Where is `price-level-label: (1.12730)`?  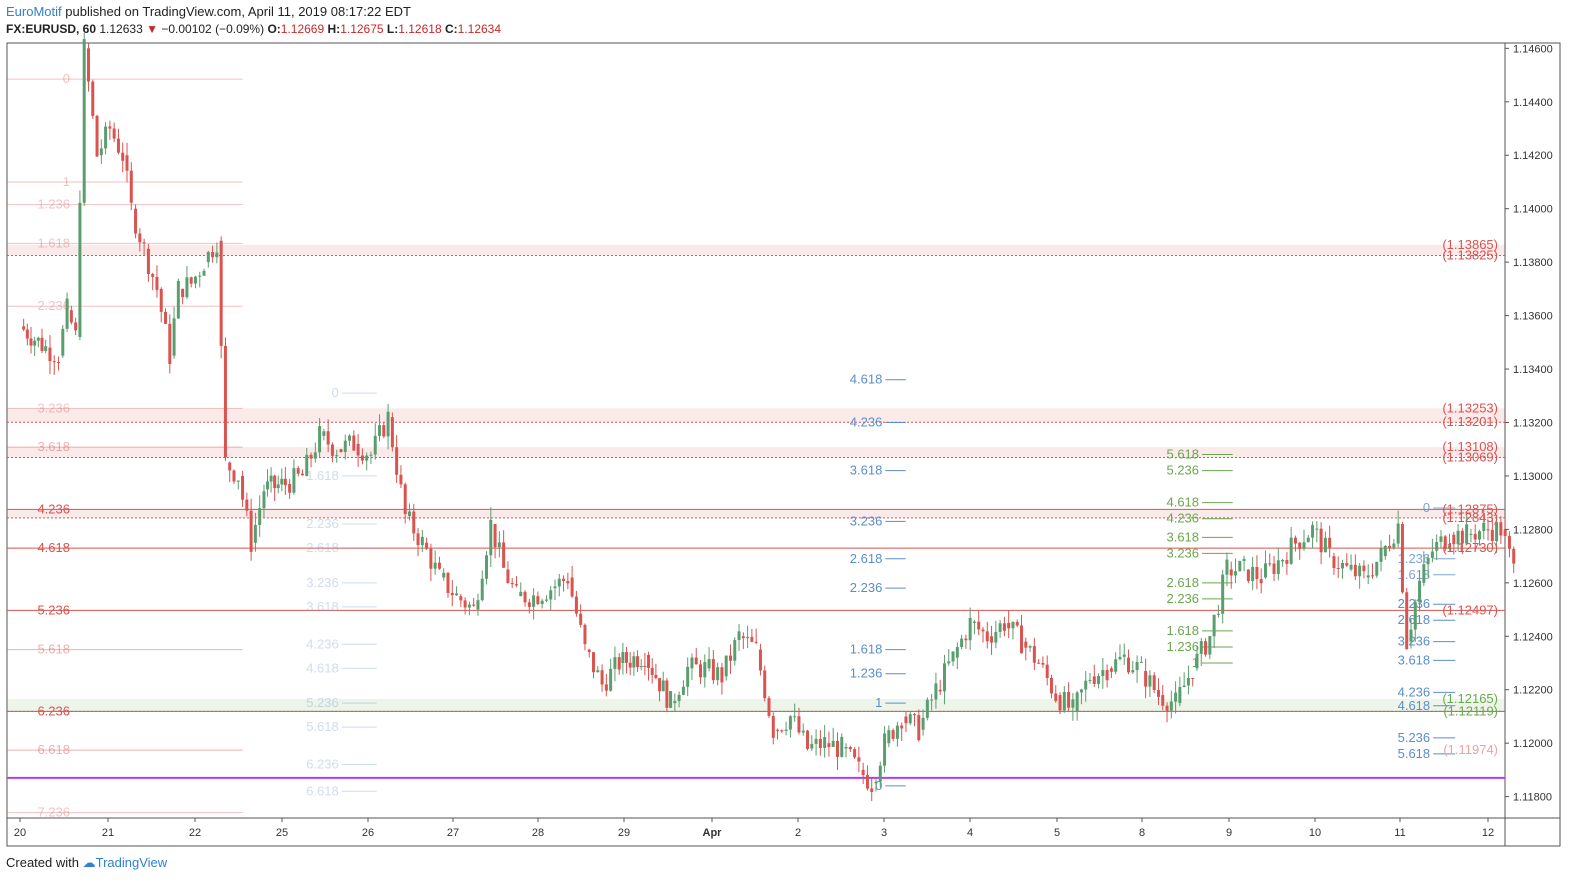 price-level-label: (1.12730) is located at coordinates (1470, 547).